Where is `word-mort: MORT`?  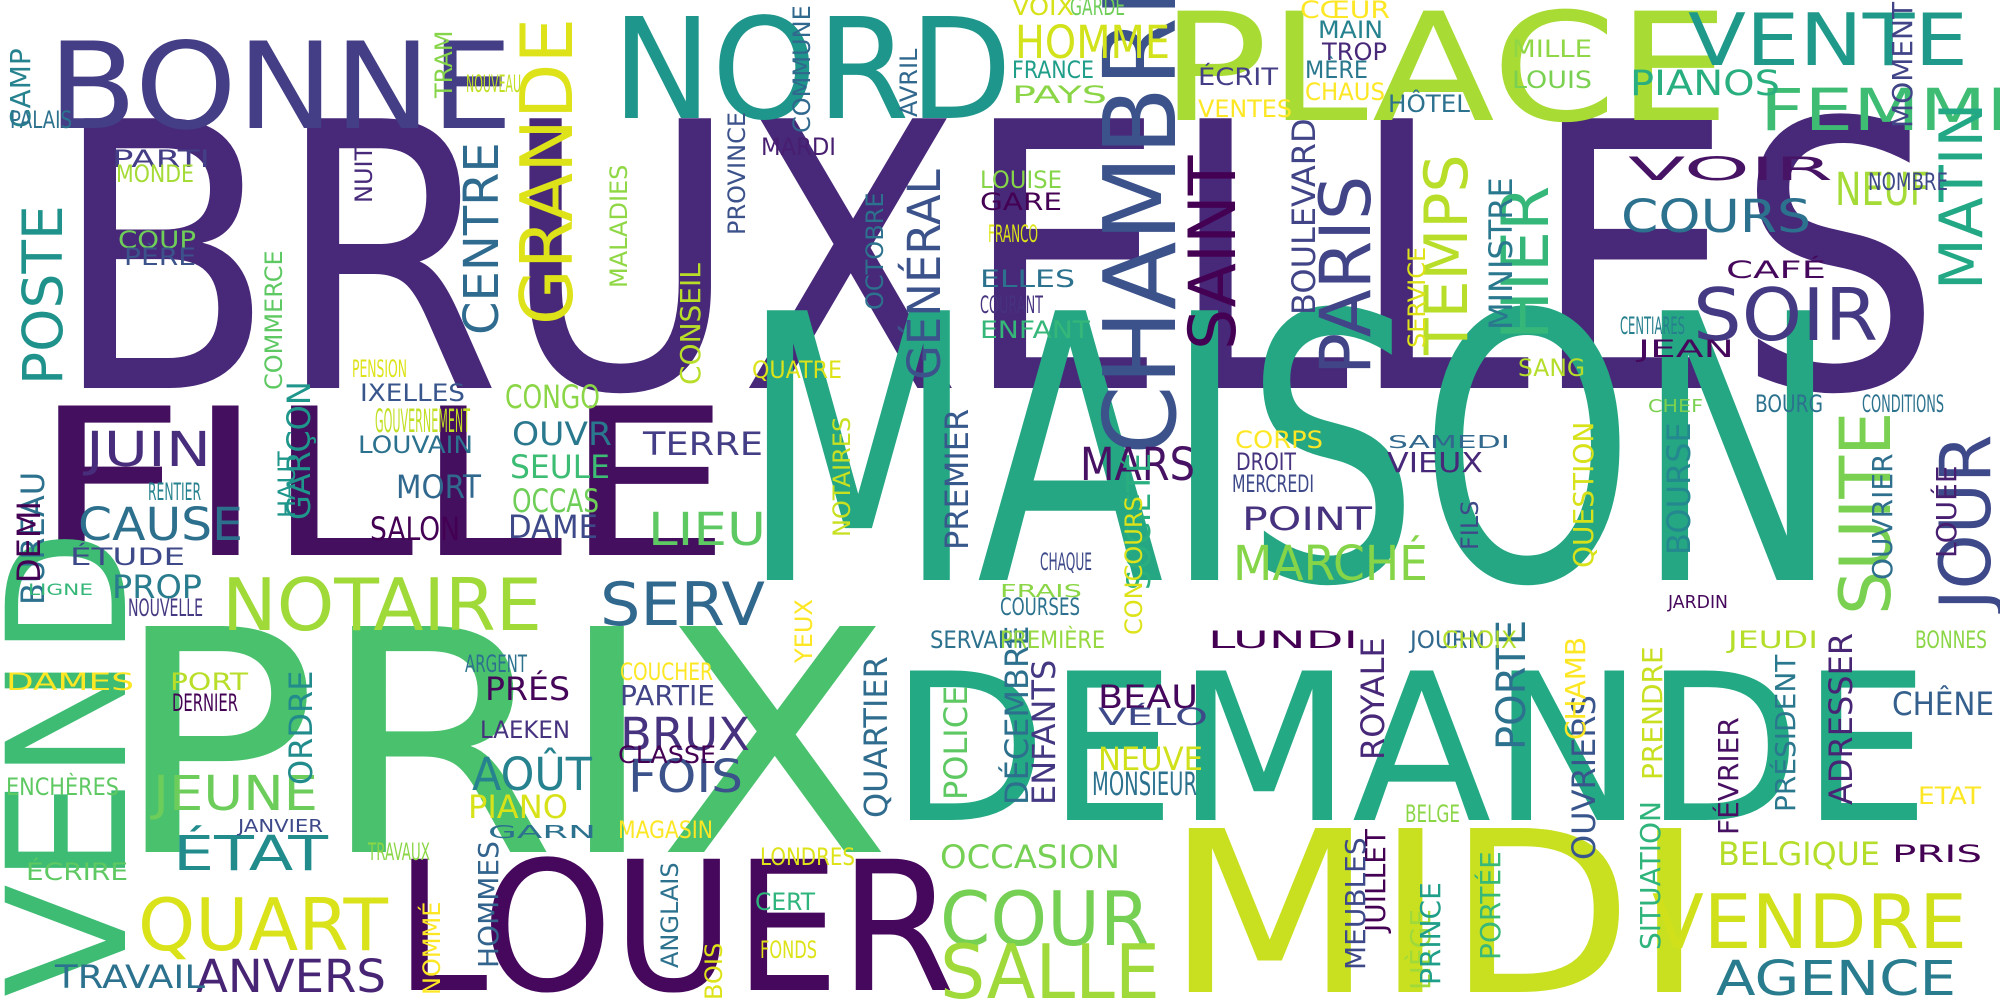 word-mort: MORT is located at coordinates (438, 487).